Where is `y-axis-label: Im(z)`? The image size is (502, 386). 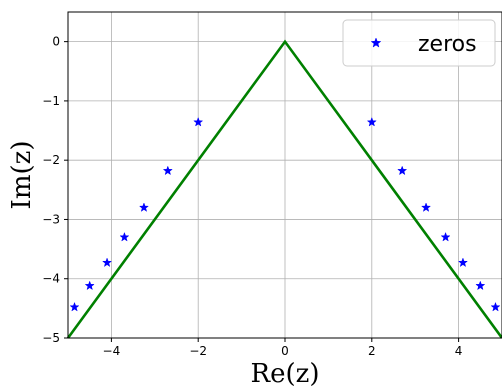
y-axis-label: Im(z) is located at coordinates (22, 175).